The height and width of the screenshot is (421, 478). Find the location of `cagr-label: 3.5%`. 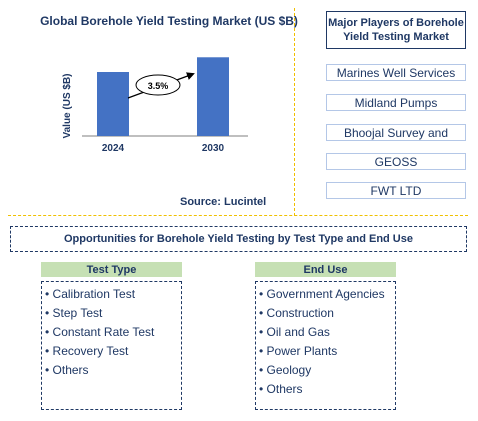

cagr-label: 3.5% is located at coordinates (158, 86).